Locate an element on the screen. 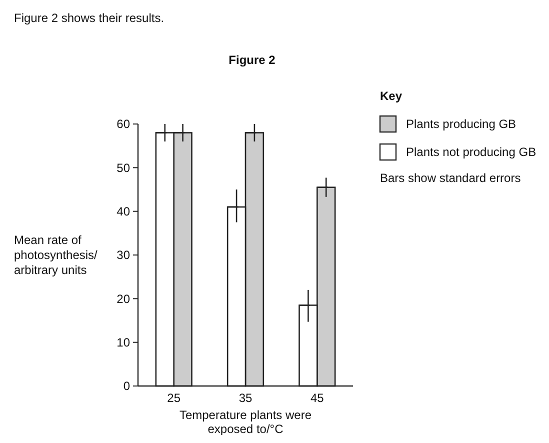 The width and height of the screenshot is (549, 443). legend-label: Plants producing GB is located at coordinates (461, 124).